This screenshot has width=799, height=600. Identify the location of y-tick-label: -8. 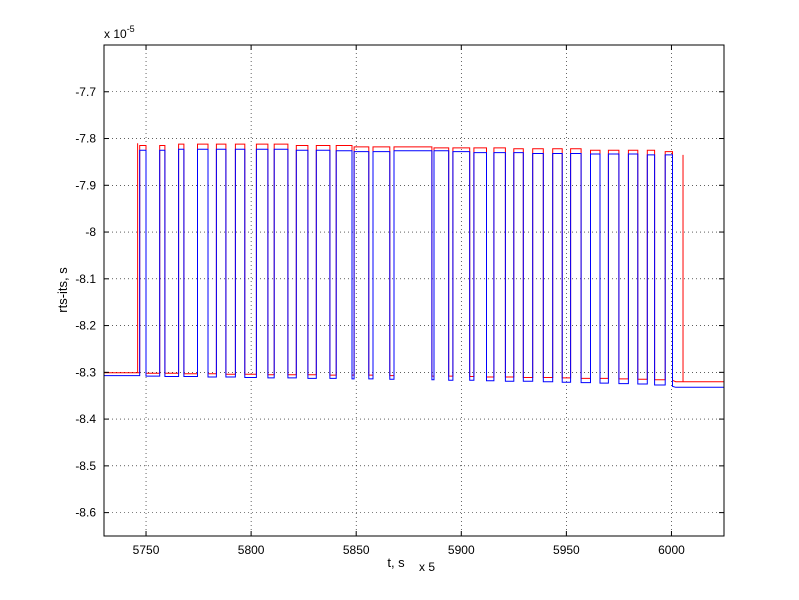
(90, 232).